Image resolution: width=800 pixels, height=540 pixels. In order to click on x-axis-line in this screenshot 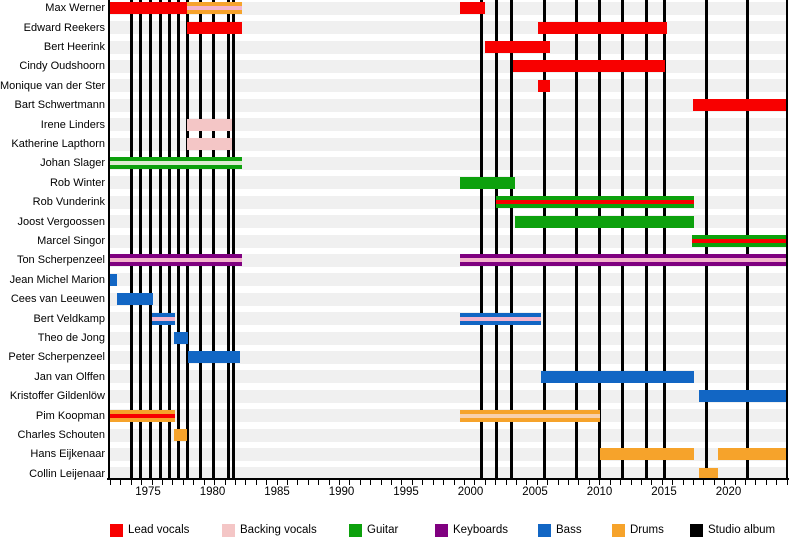, I will do `click(448, 479)`.